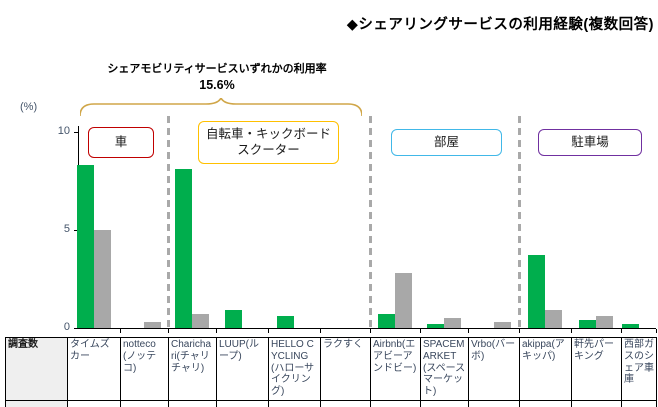 The width and height of the screenshot is (658, 407). What do you see at coordinates (217, 85) in the screenshot?
I see `annotation-value: 15.6%` at bounding box center [217, 85].